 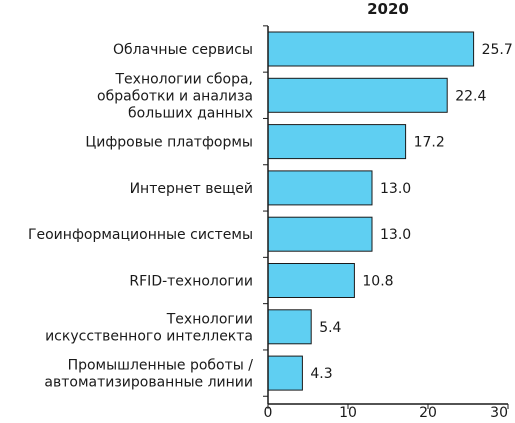 What do you see at coordinates (190, 113) in the screenshot?
I see `category-label: больших данных` at bounding box center [190, 113].